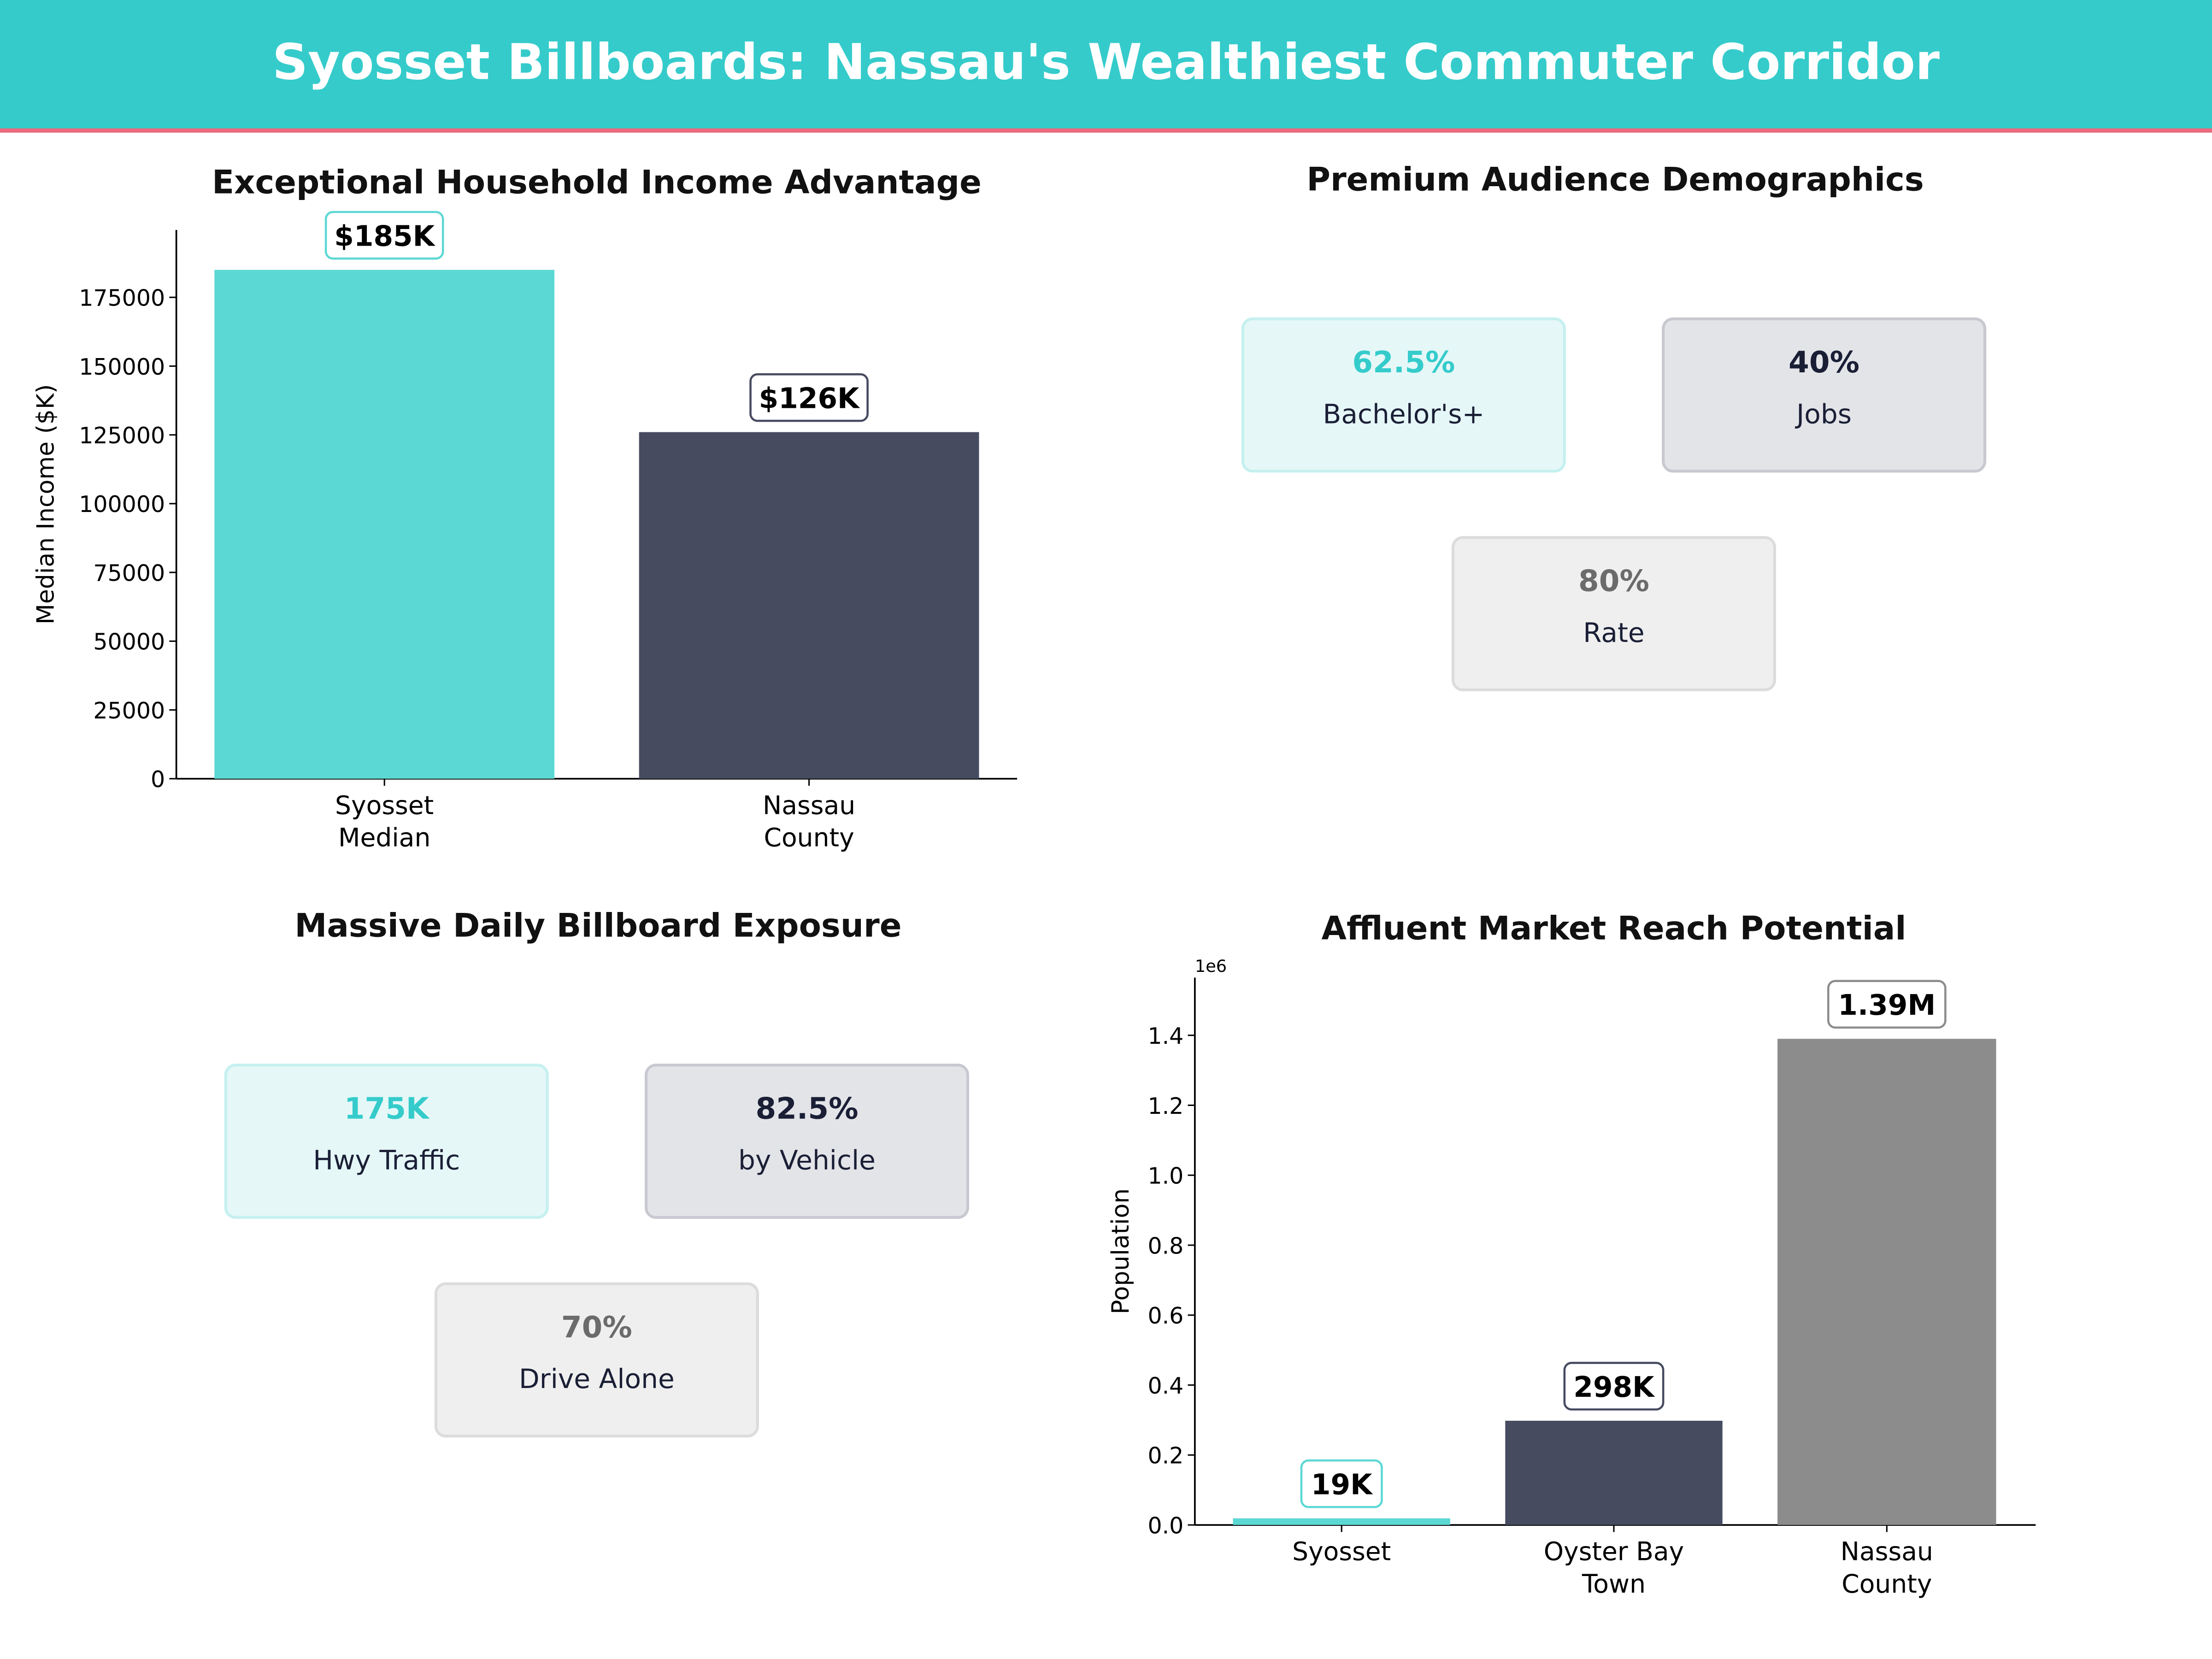 The image size is (2212, 1659). I want to click on y-tick-label: 0.4, so click(1165, 1386).